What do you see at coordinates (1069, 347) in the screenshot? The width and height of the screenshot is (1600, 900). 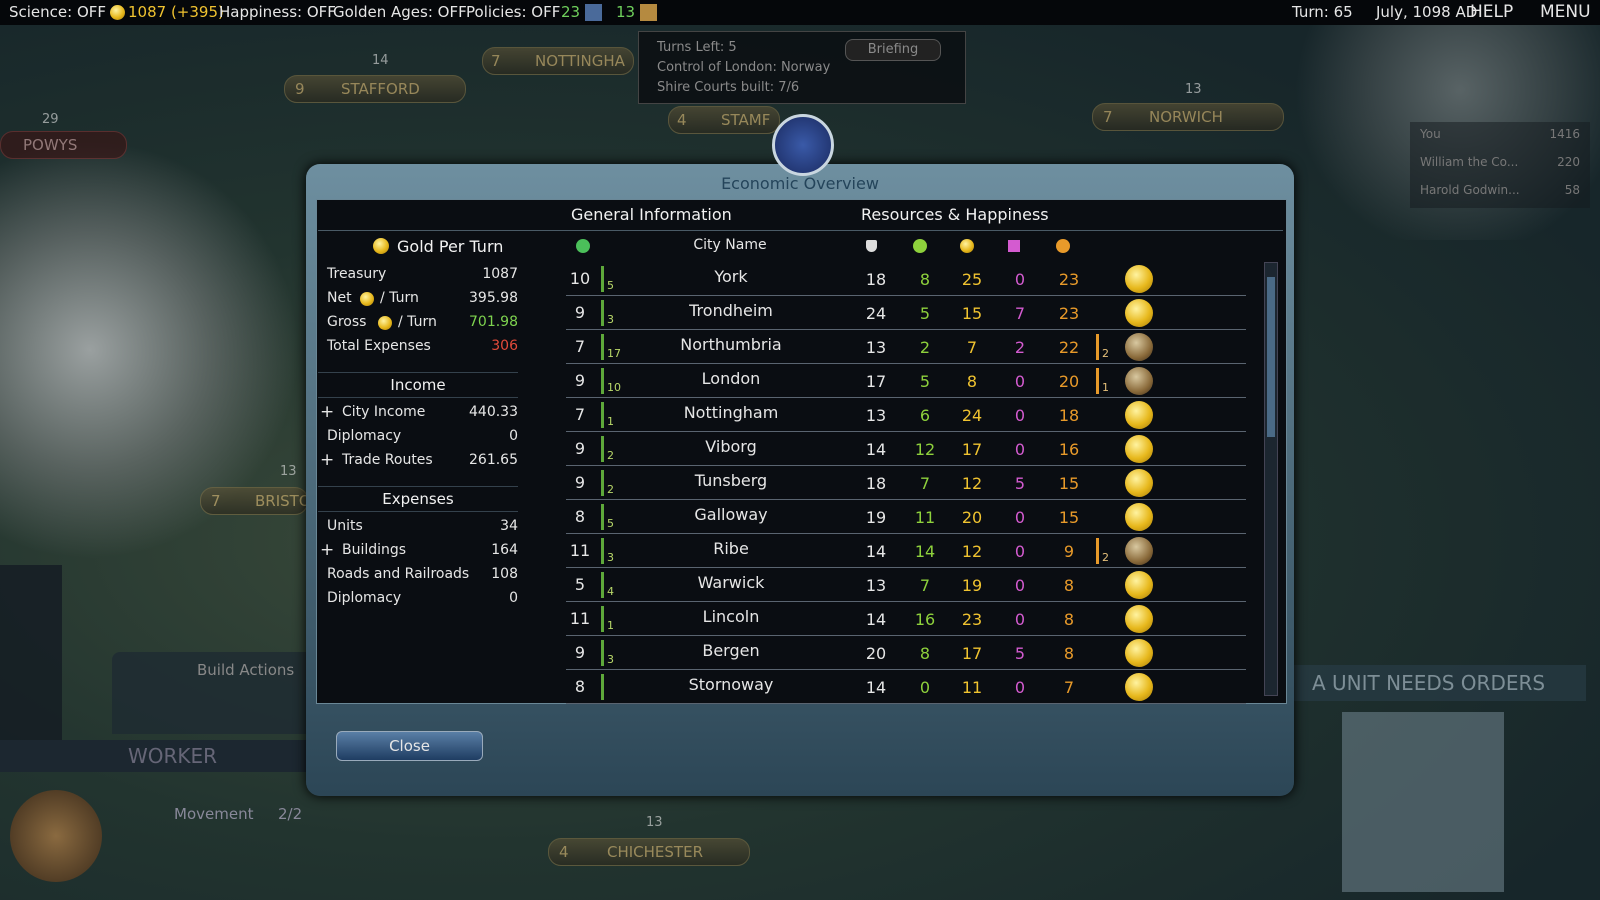 I see `city-c5: 22` at bounding box center [1069, 347].